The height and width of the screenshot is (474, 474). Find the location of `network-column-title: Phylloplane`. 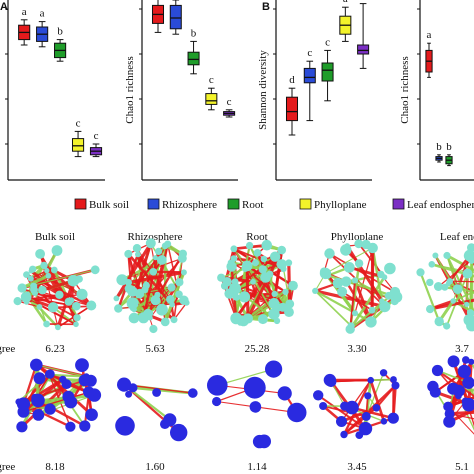

network-column-title: Phylloplane is located at coordinates (357, 237).